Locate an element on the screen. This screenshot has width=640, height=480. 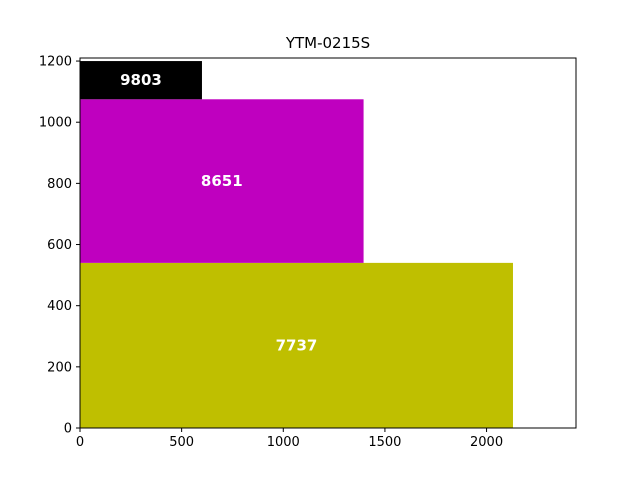
chart-title: YTM-0215S is located at coordinates (327, 43).